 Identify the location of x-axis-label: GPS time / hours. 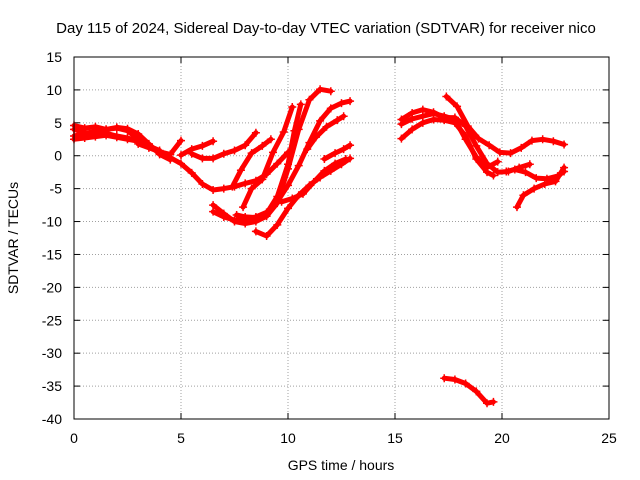
(341, 465).